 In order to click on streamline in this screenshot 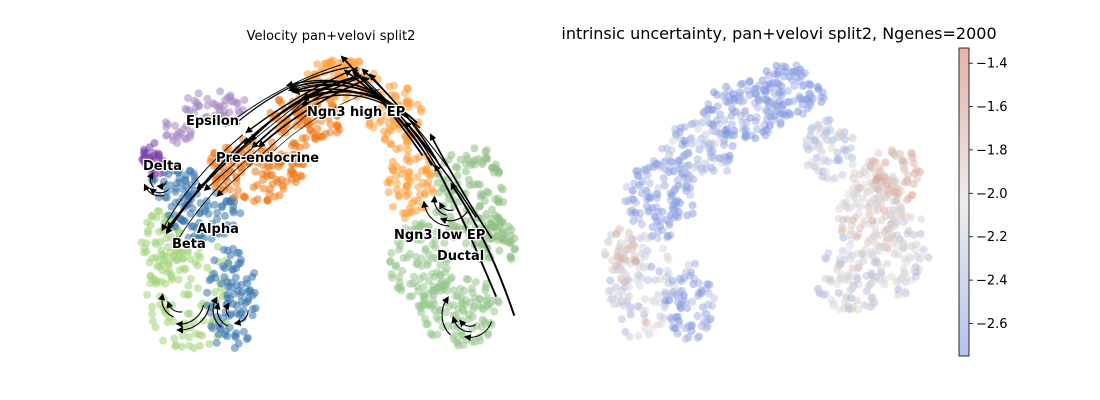, I will do `click(465, 230)`.